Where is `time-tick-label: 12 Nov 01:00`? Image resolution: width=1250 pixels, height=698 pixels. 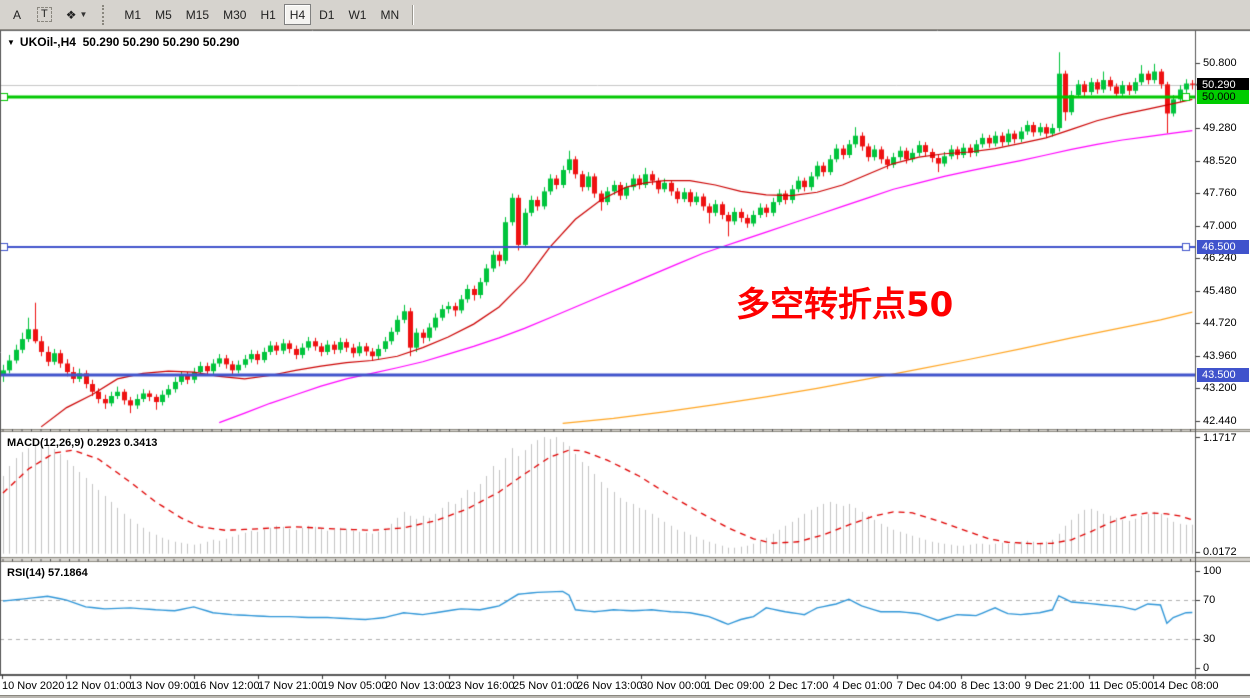 time-tick-label: 12 Nov 01:00 is located at coordinates (99, 686).